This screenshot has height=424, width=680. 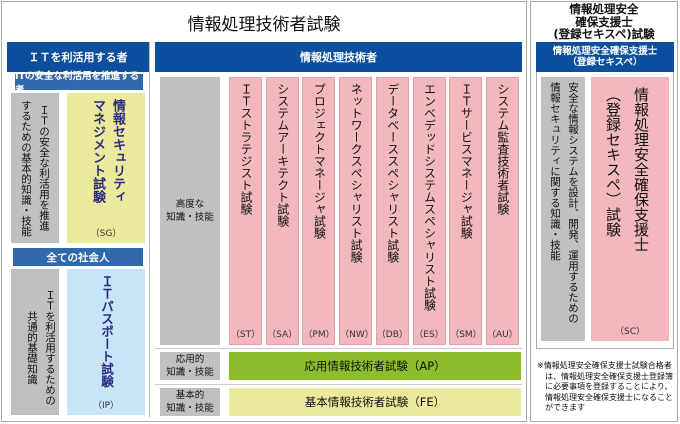 I want to click on applied-level-label: 応用的 知識・技能, so click(x=190, y=366).